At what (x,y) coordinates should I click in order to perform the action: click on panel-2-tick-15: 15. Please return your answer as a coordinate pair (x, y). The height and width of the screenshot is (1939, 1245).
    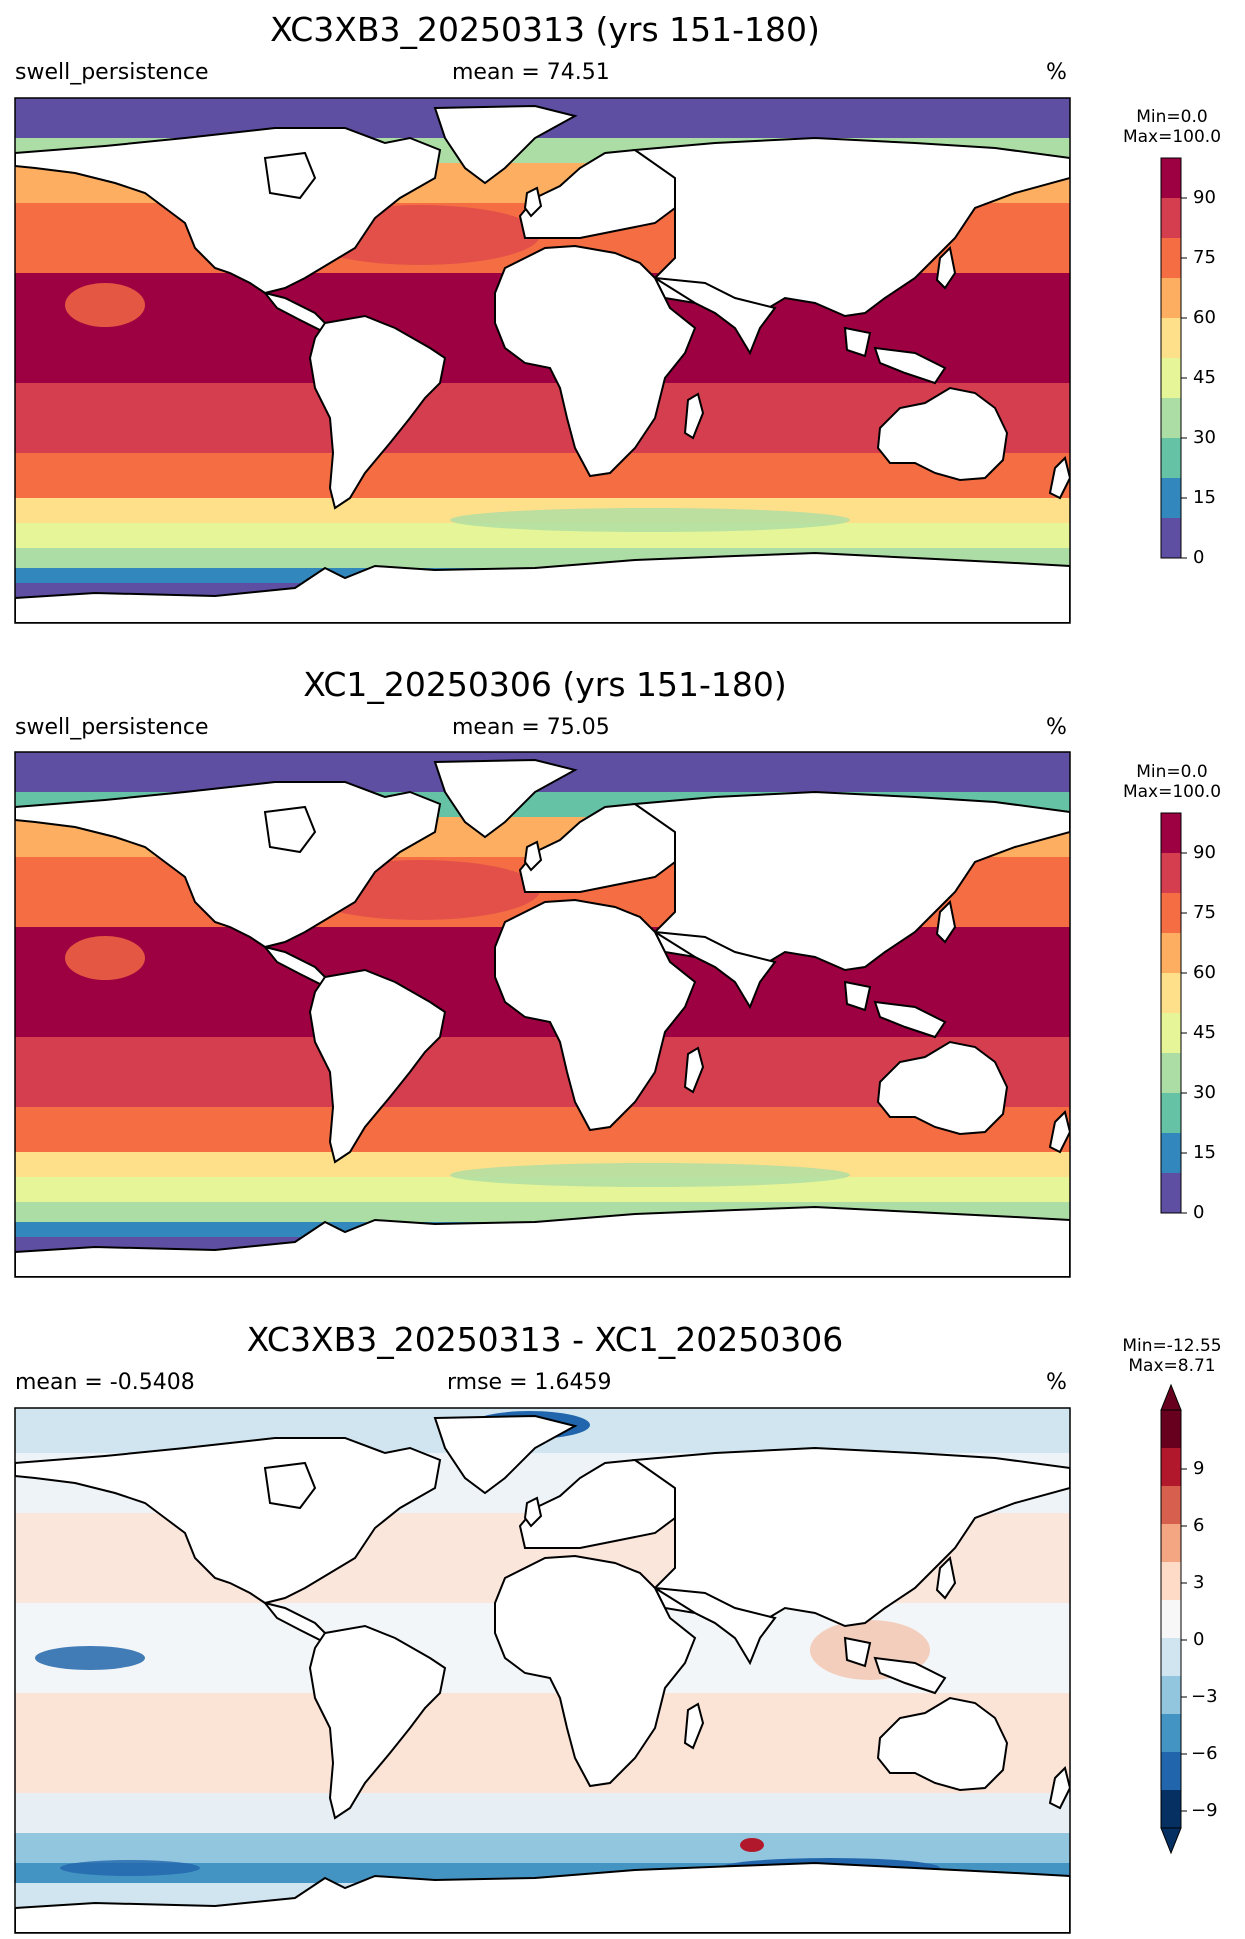
    Looking at the image, I should click on (1204, 1152).